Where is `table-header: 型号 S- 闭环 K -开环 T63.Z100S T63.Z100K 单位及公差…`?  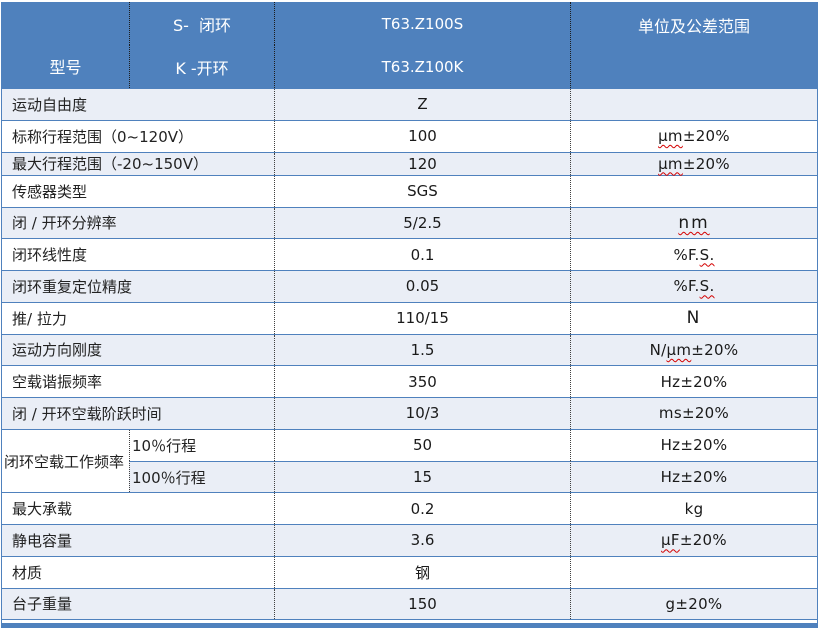
table-header: 型号 S- 闭环 K -开环 T63.Z100S T63.Z100K 单位及公差… is located at coordinates (409, 45).